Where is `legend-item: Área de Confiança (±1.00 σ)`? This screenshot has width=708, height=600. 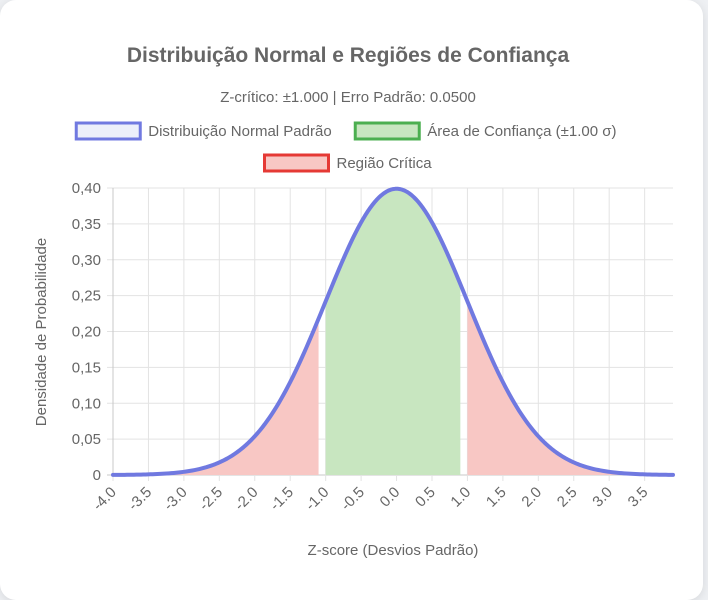 legend-item: Área de Confiança (±1.00 σ) is located at coordinates (485, 131).